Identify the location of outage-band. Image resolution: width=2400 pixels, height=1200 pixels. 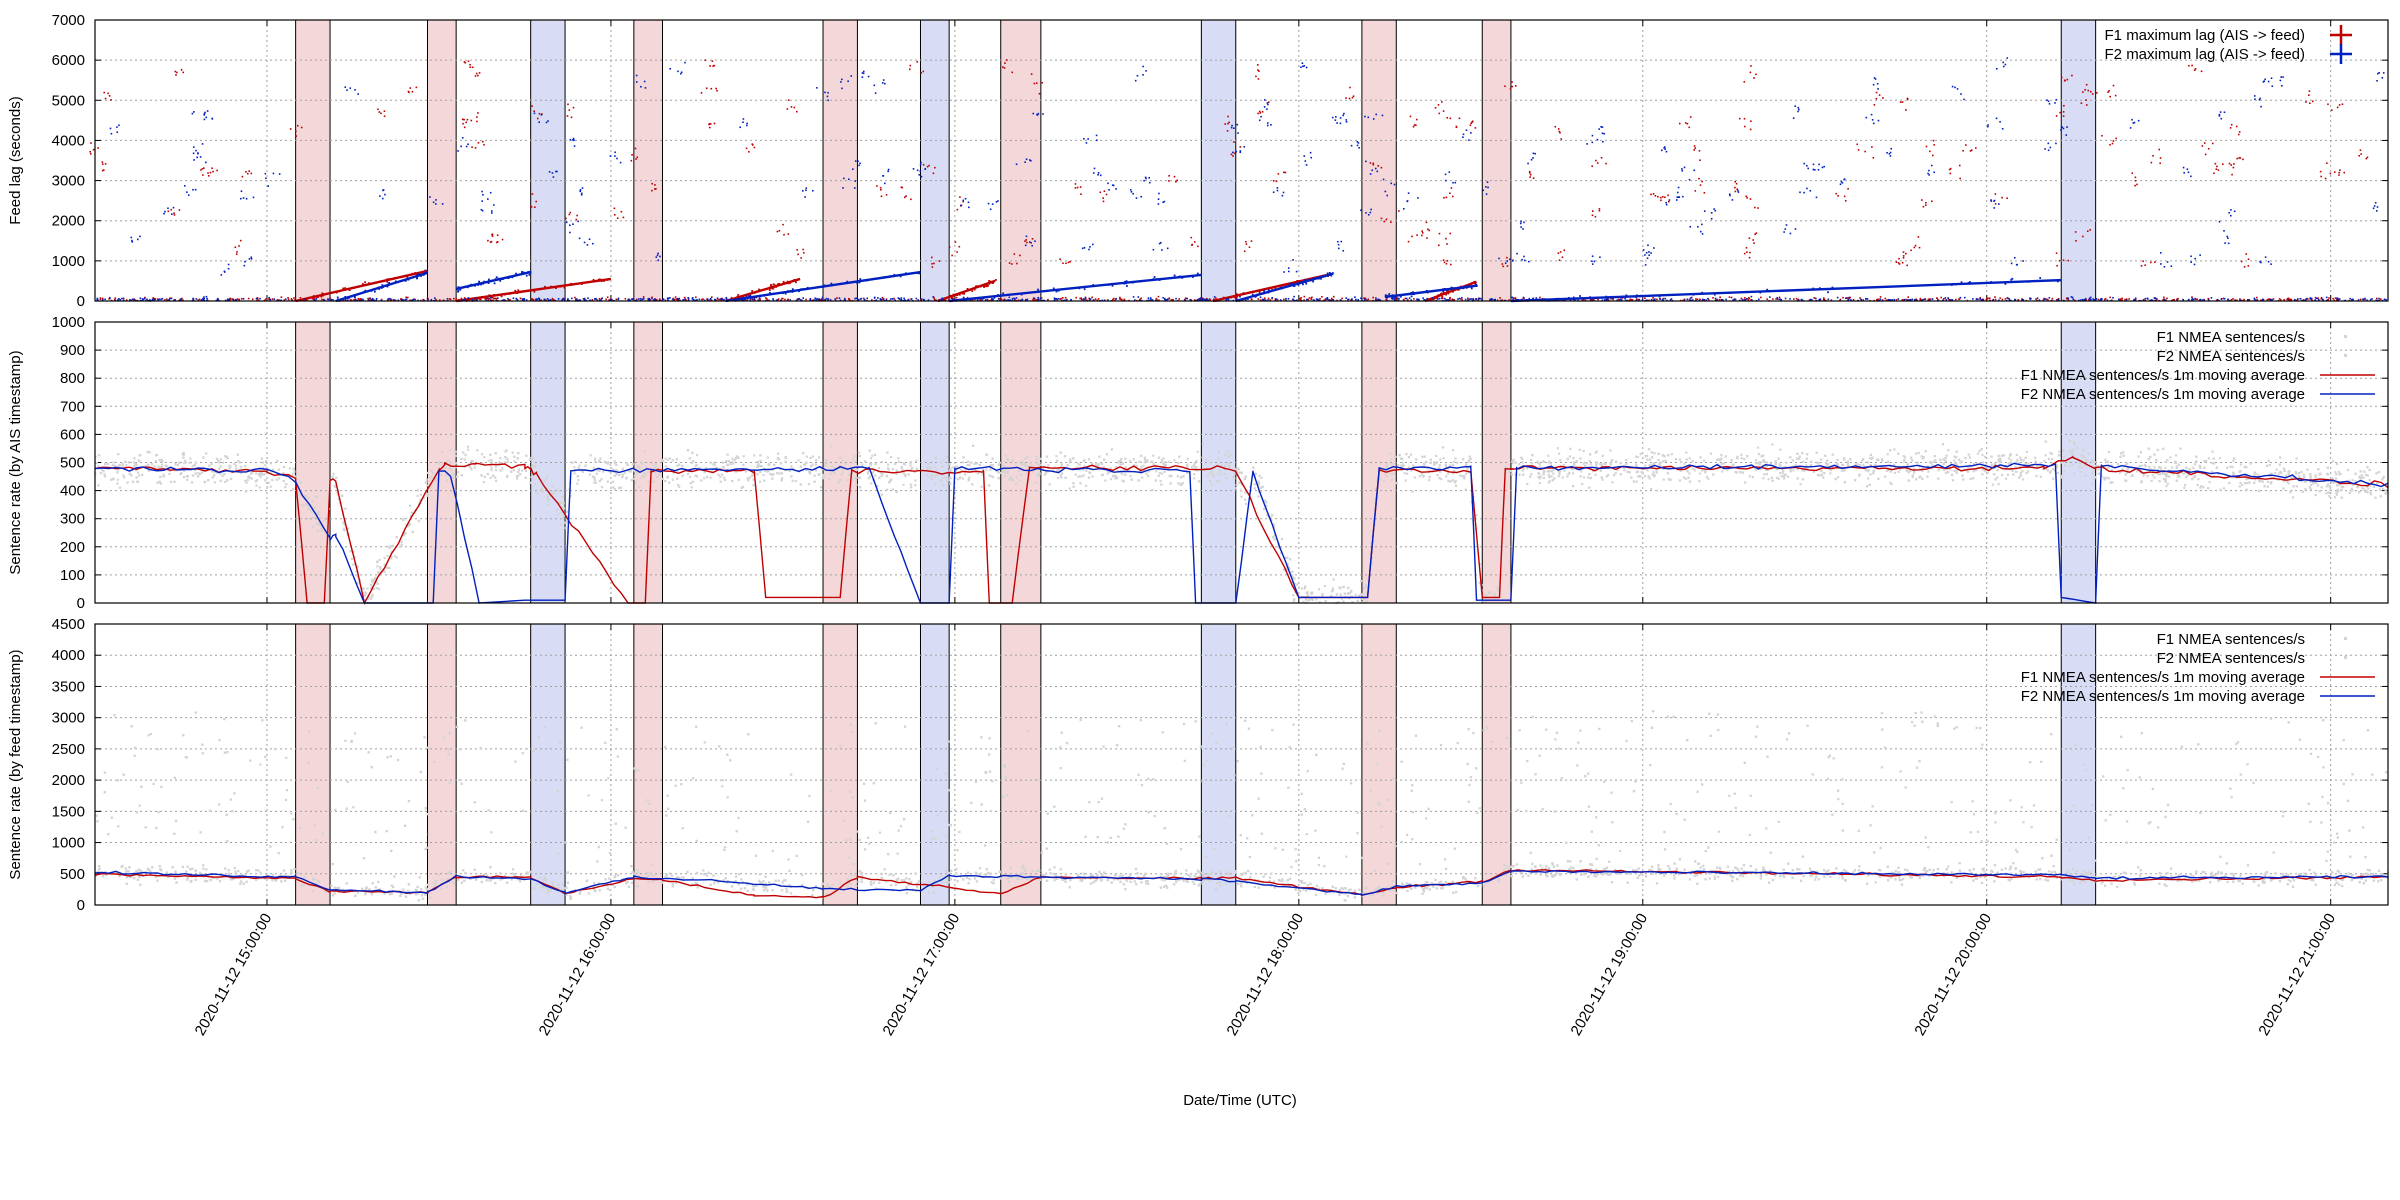
(1496, 160).